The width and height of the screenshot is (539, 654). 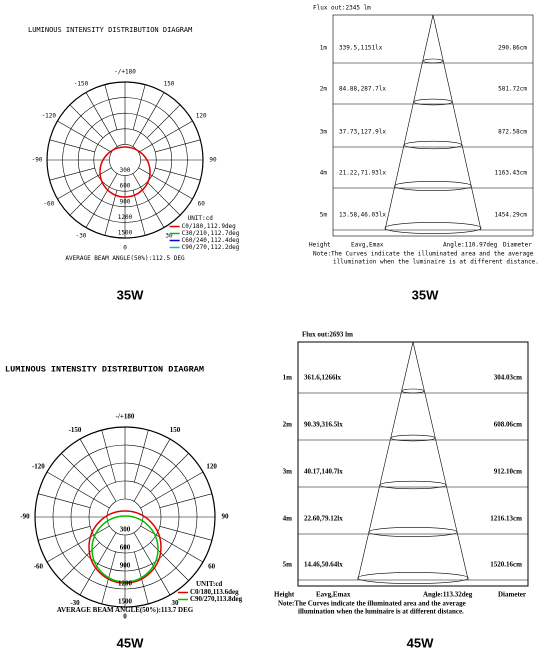 I want to click on footer-label: Diameter, so click(x=517, y=245).